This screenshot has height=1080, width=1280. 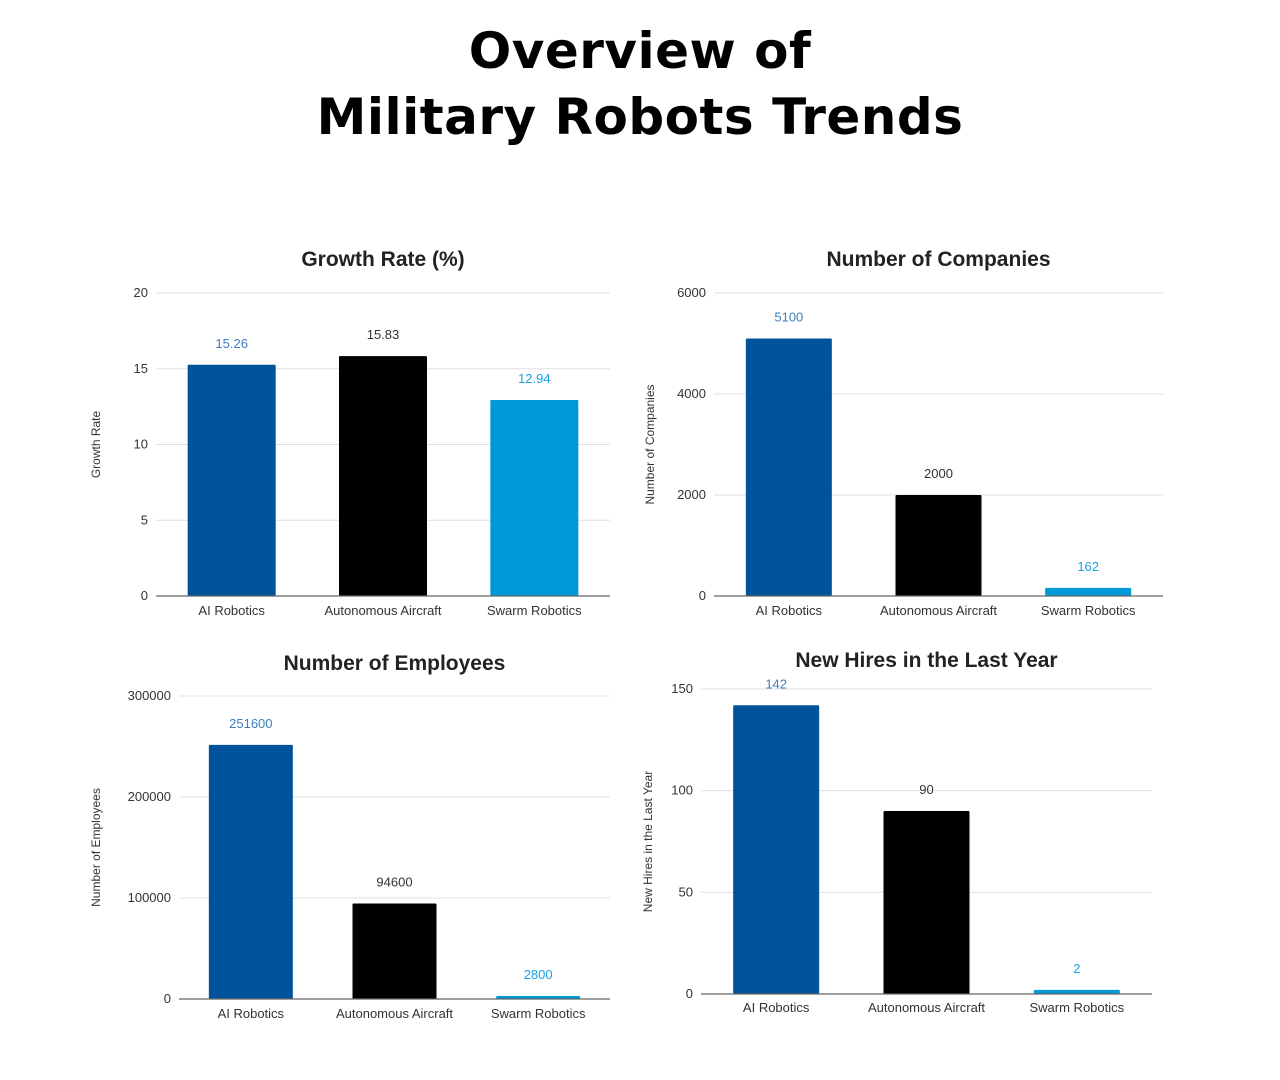 I want to click on y-axis-label: New Hires in the Last Year, so click(x=648, y=841).